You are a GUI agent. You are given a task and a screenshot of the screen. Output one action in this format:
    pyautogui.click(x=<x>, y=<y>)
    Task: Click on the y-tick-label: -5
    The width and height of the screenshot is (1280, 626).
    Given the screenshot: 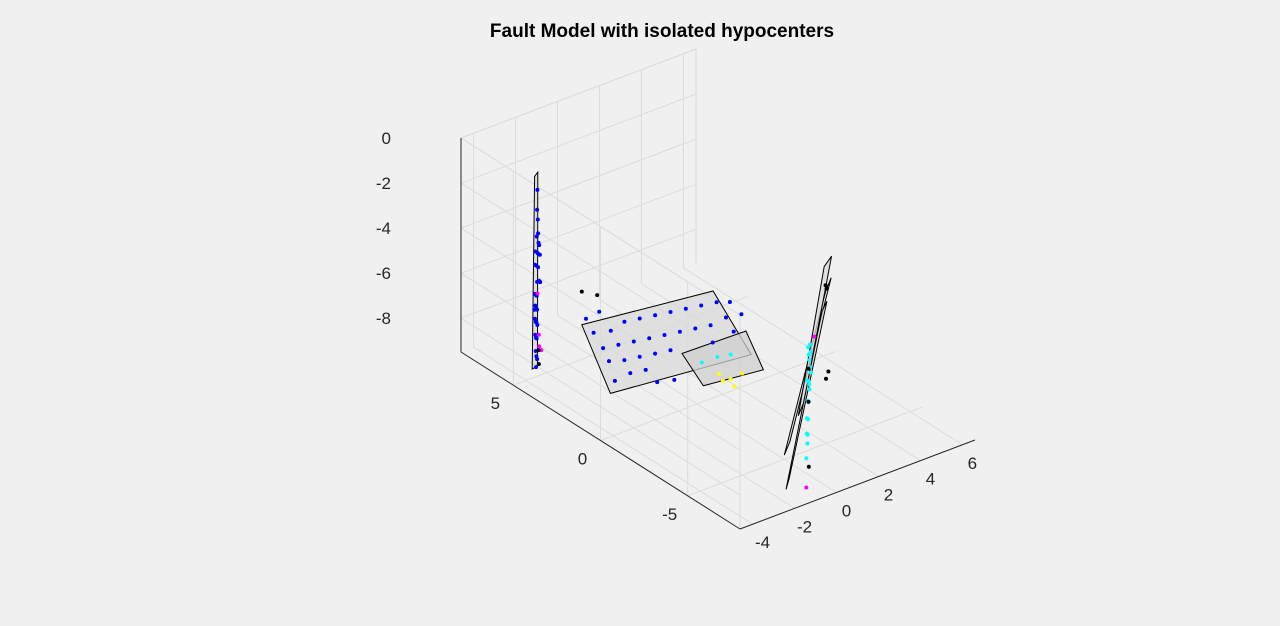 What is the action you would take?
    pyautogui.click(x=669, y=514)
    